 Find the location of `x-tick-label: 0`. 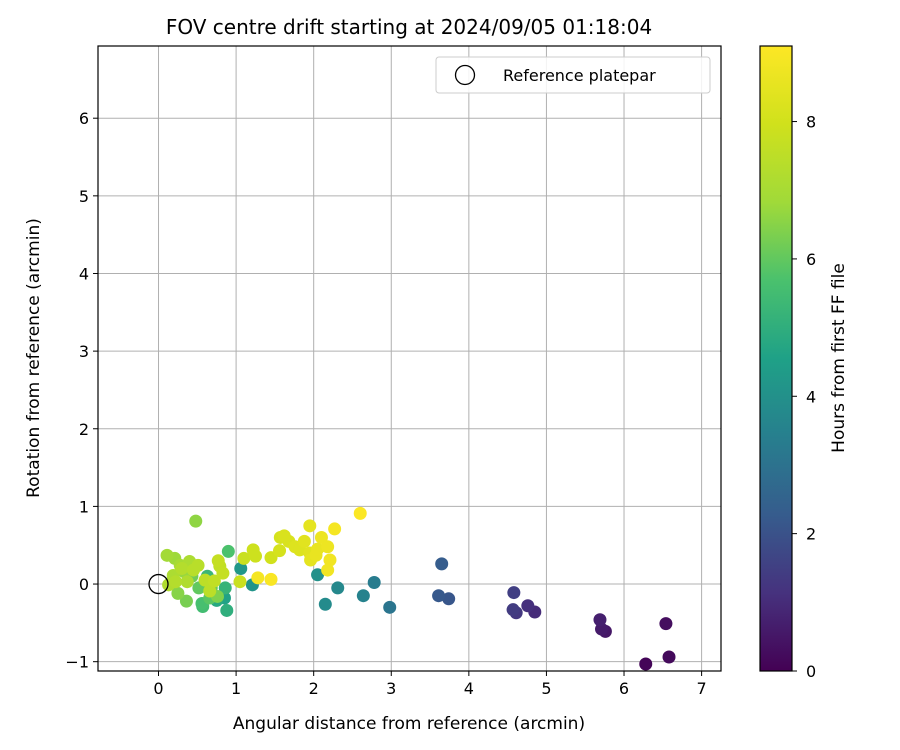

x-tick-label: 0 is located at coordinates (158, 688).